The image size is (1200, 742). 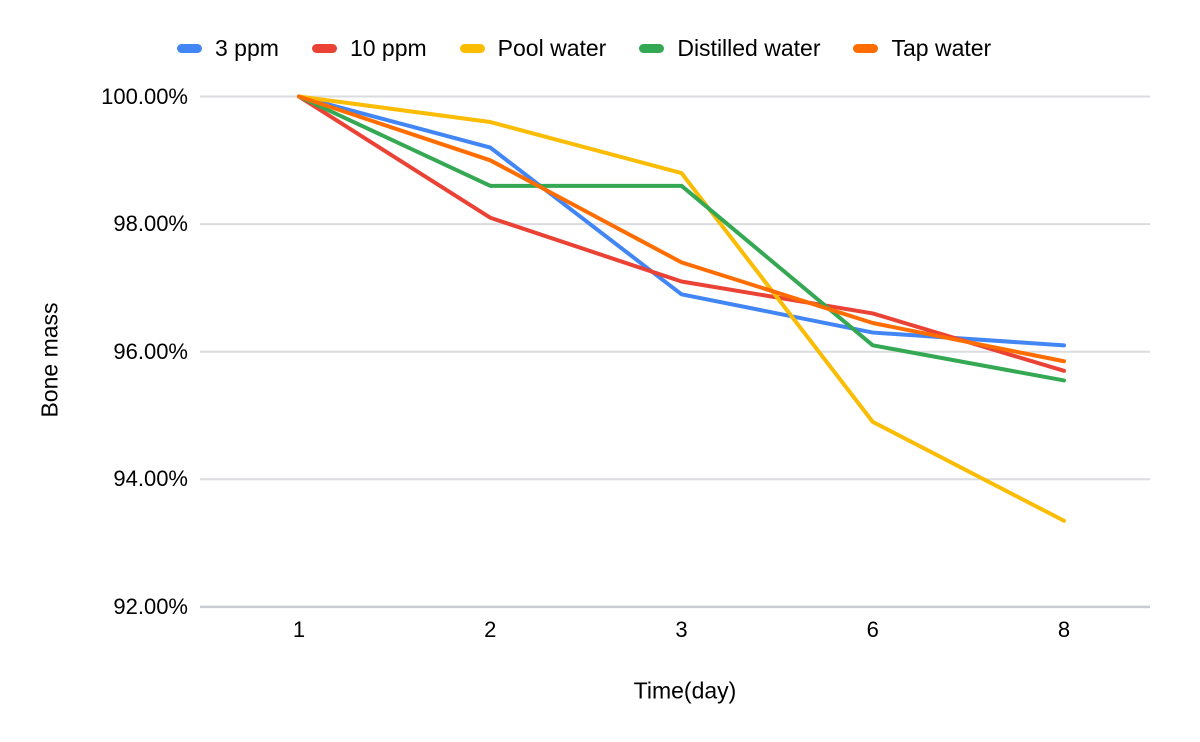 What do you see at coordinates (681, 629) in the screenshot?
I see `x-tick-label: 3` at bounding box center [681, 629].